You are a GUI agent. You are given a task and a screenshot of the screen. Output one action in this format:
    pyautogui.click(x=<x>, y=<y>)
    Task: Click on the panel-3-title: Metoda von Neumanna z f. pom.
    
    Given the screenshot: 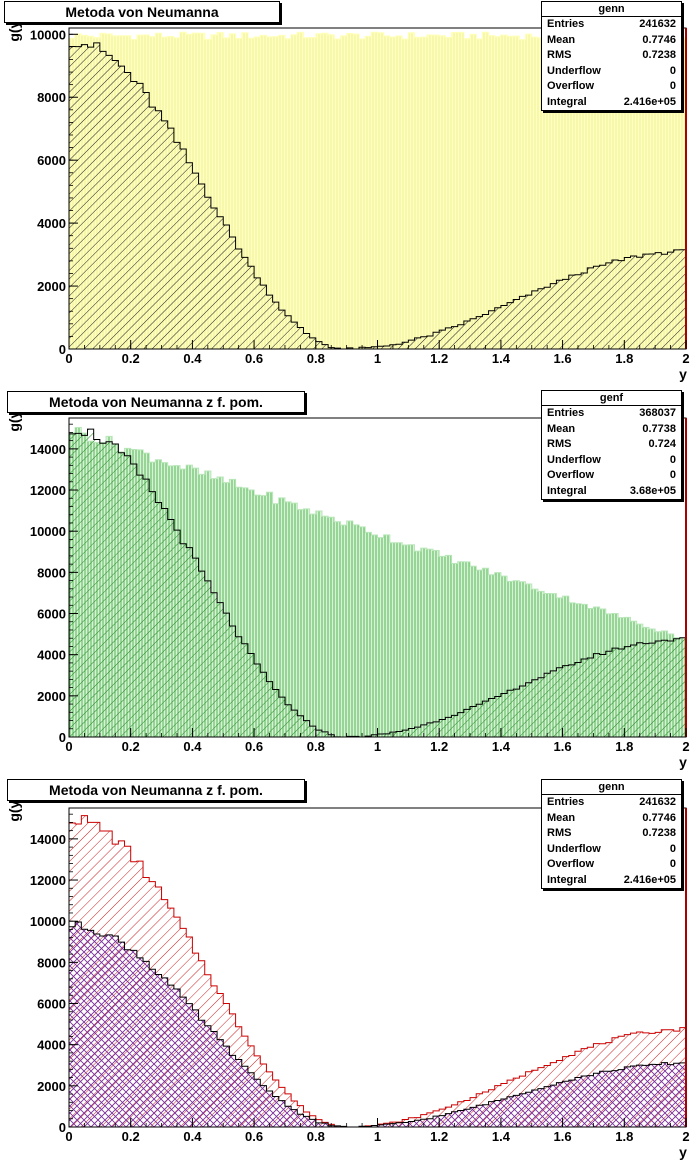 What is the action you would take?
    pyautogui.click(x=156, y=790)
    